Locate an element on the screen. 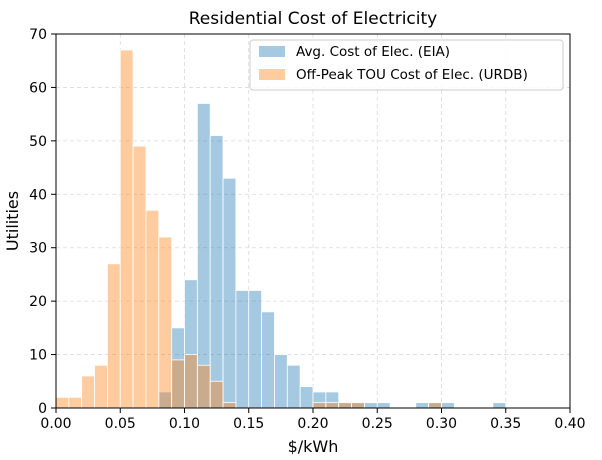 The height and width of the screenshot is (460, 602). y-tick-label: 40 is located at coordinates (38, 195).